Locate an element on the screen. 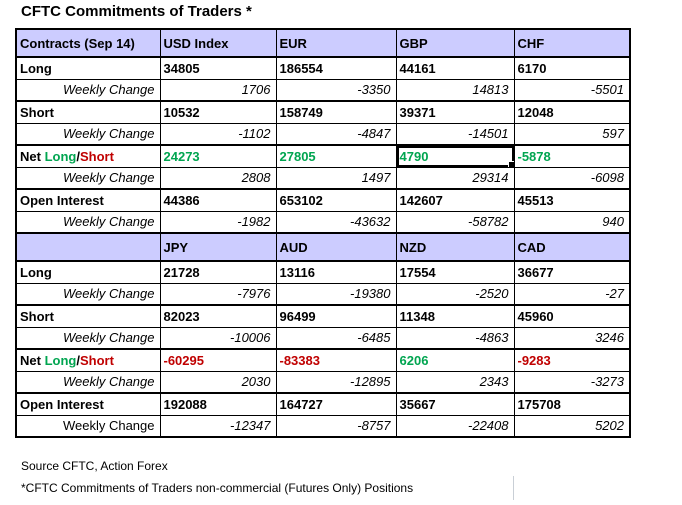 Image resolution: width=682 pixels, height=505 pixels. value-cell: 164727 is located at coordinates (336, 404).